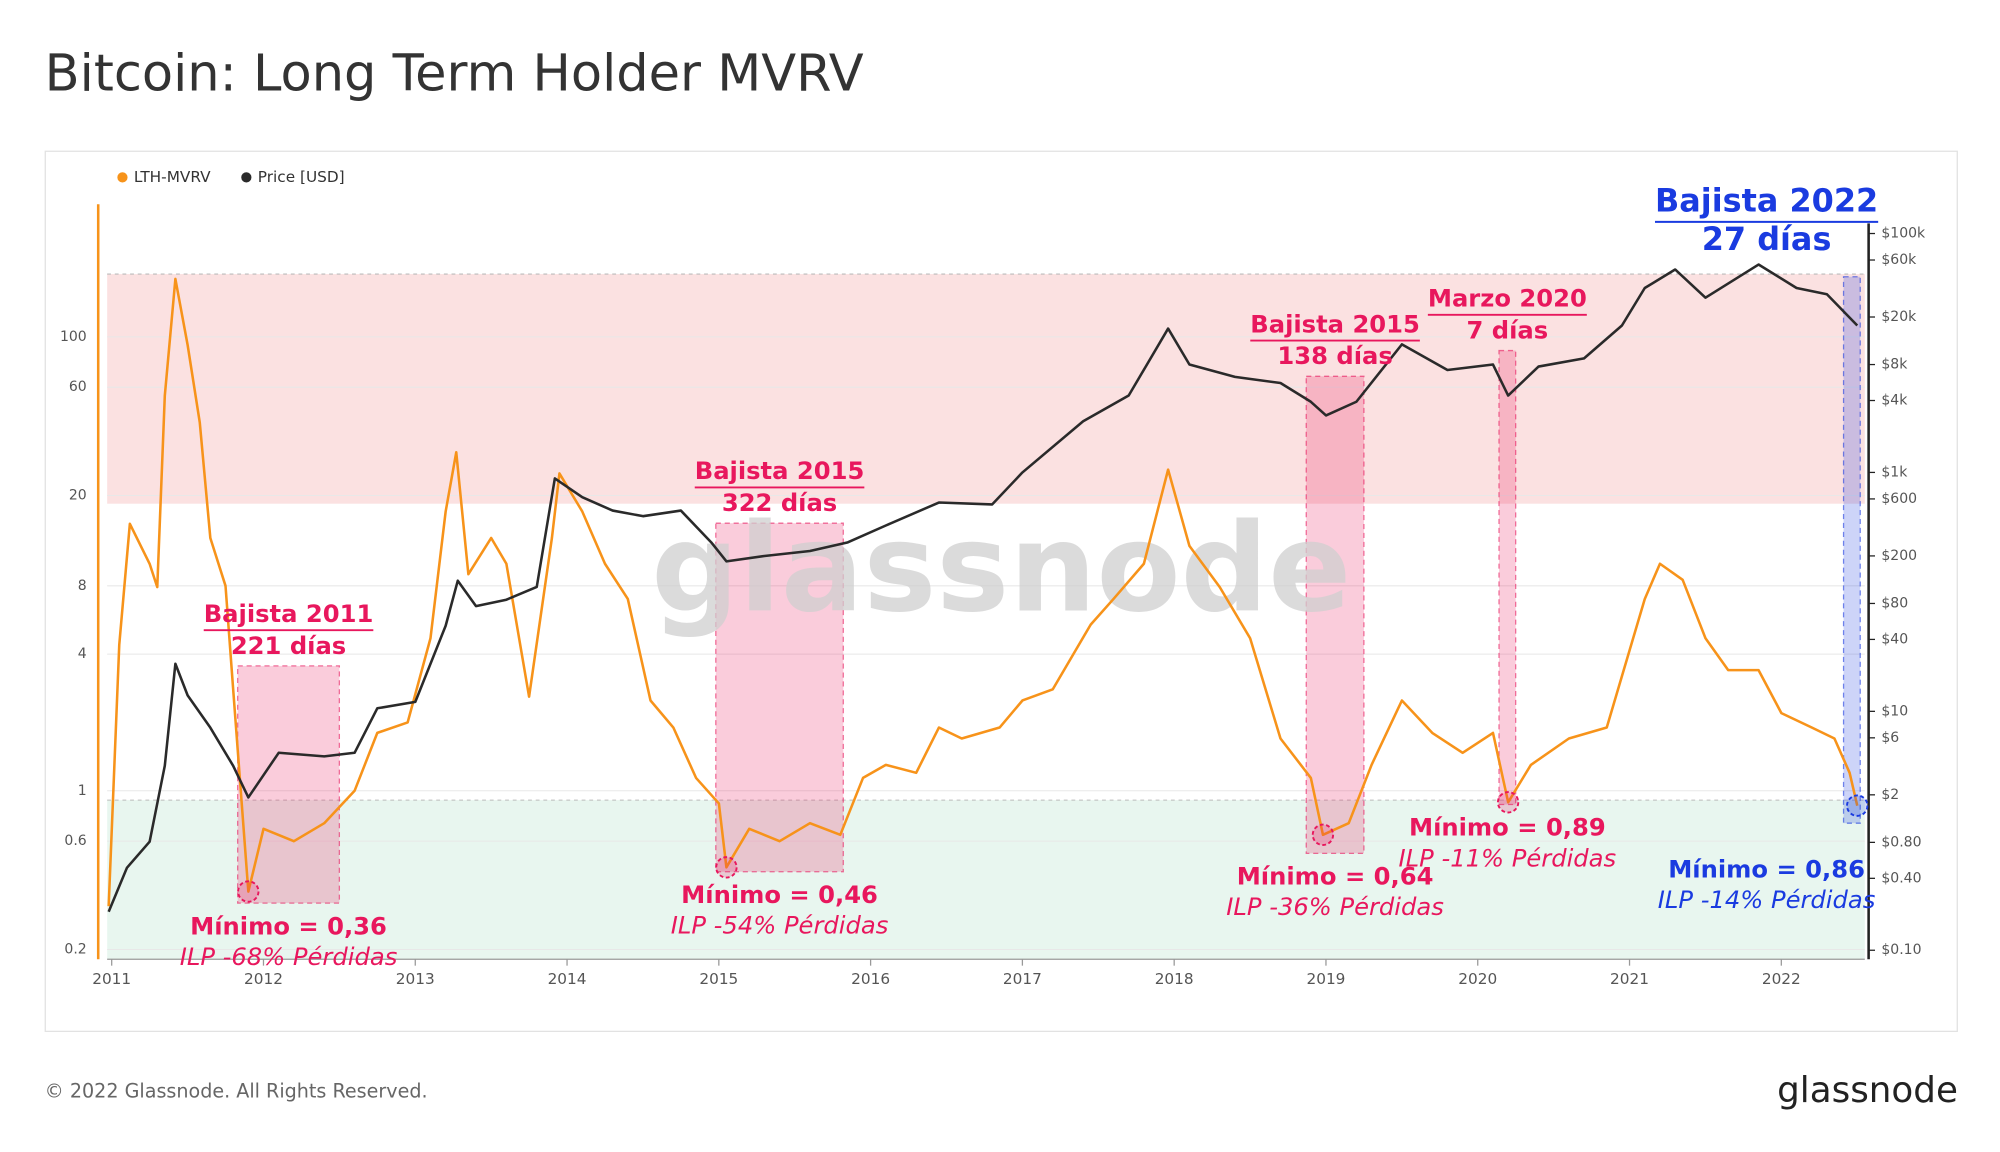 This screenshot has width=2000, height=1152. I want to click on y2-tick-label: $8k, so click(1894, 365).